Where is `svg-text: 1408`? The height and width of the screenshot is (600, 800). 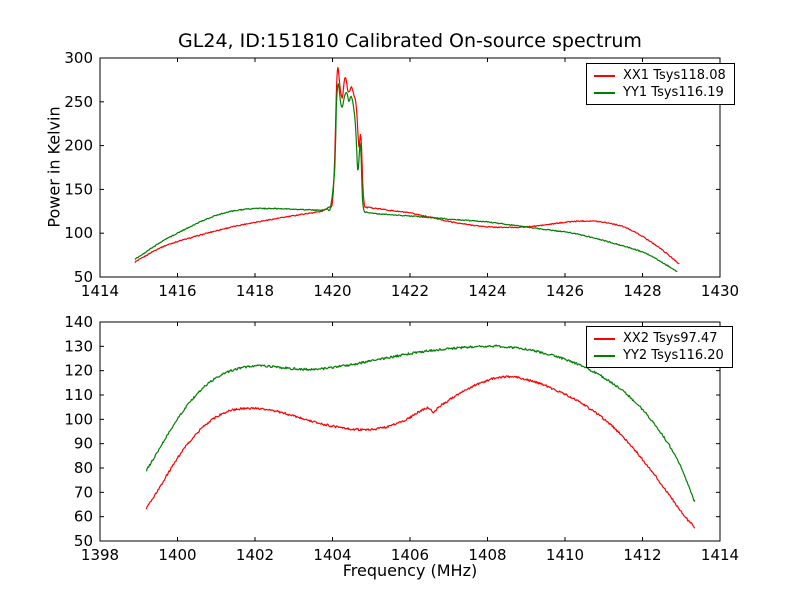 svg-text: 1408 is located at coordinates (487, 555).